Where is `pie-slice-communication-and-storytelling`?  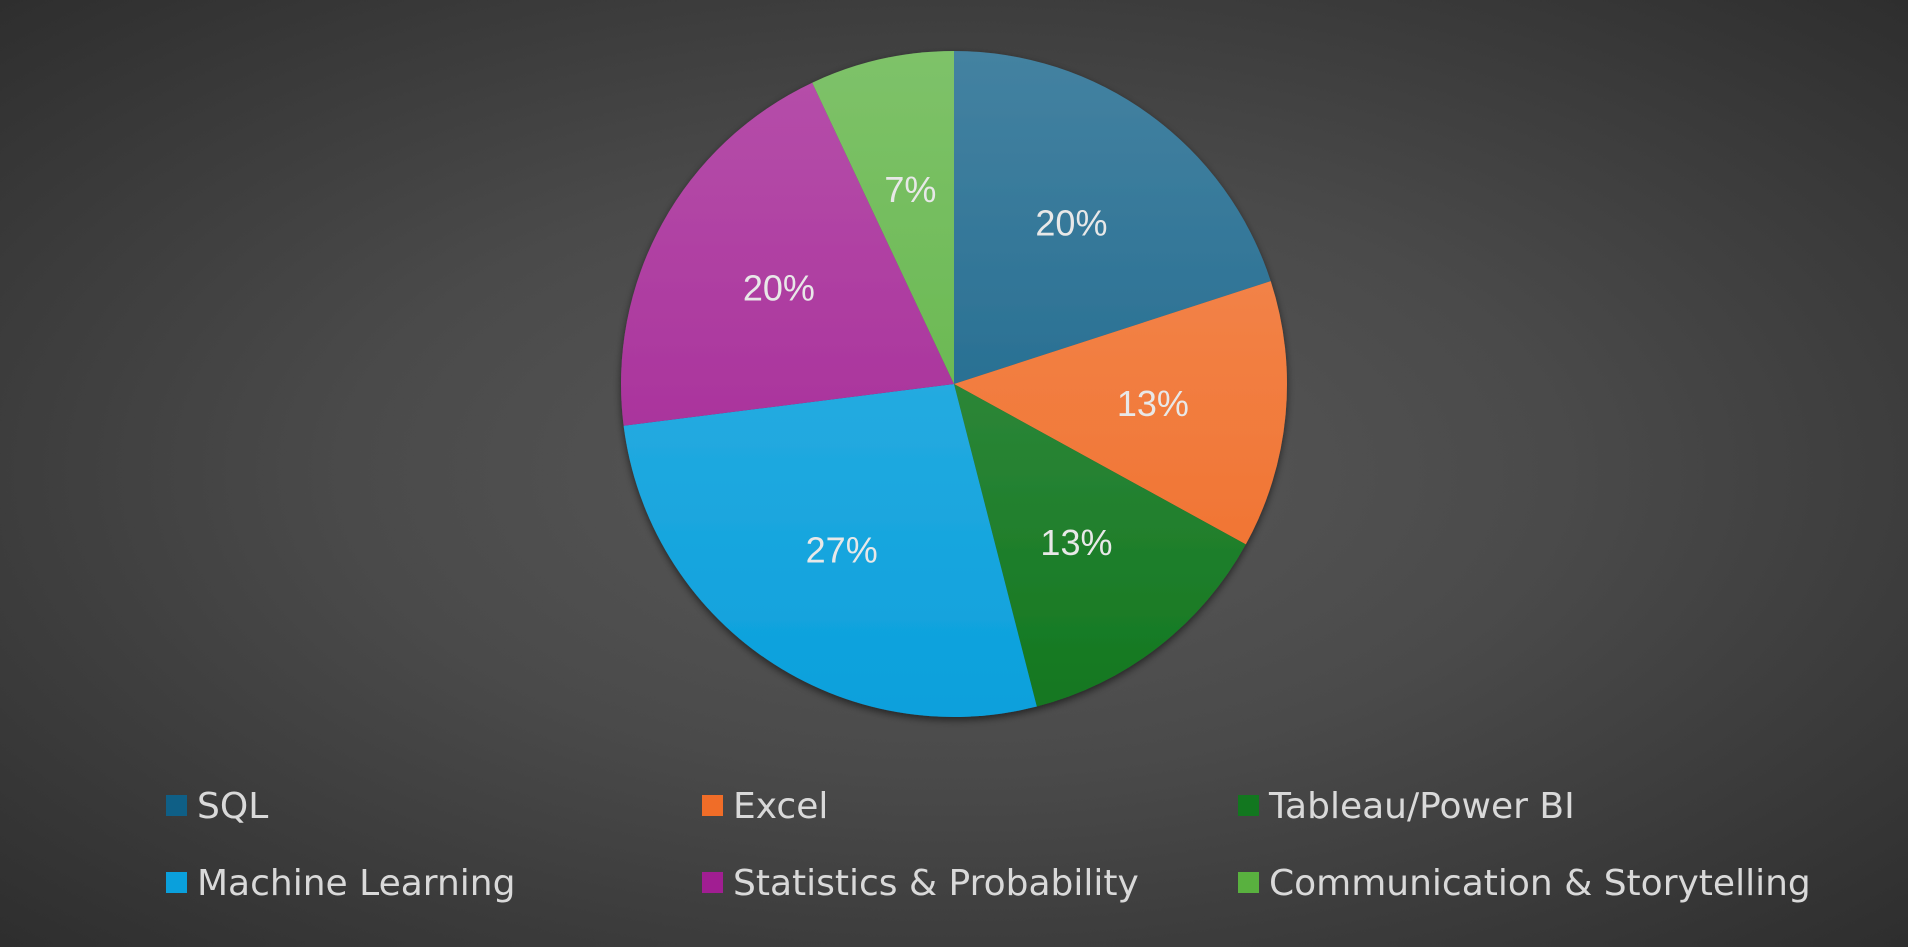
pie-slice-communication-and-storytelling is located at coordinates (883, 217).